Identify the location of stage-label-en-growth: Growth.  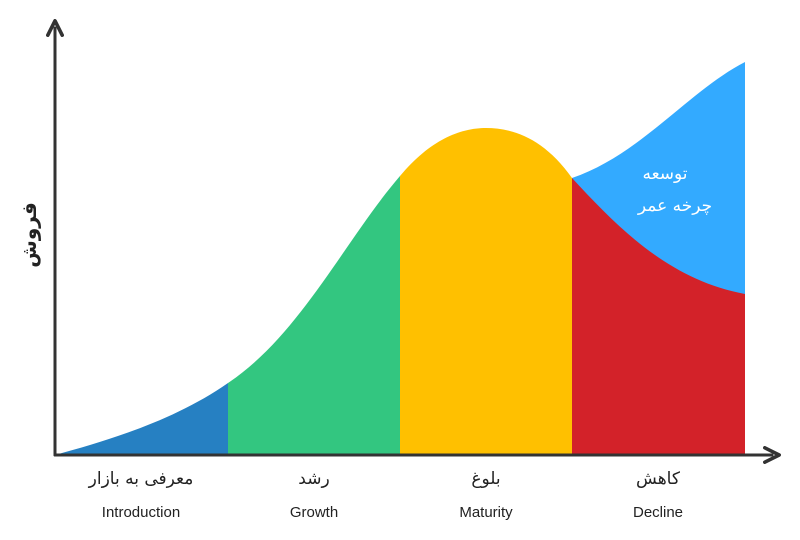
(314, 512).